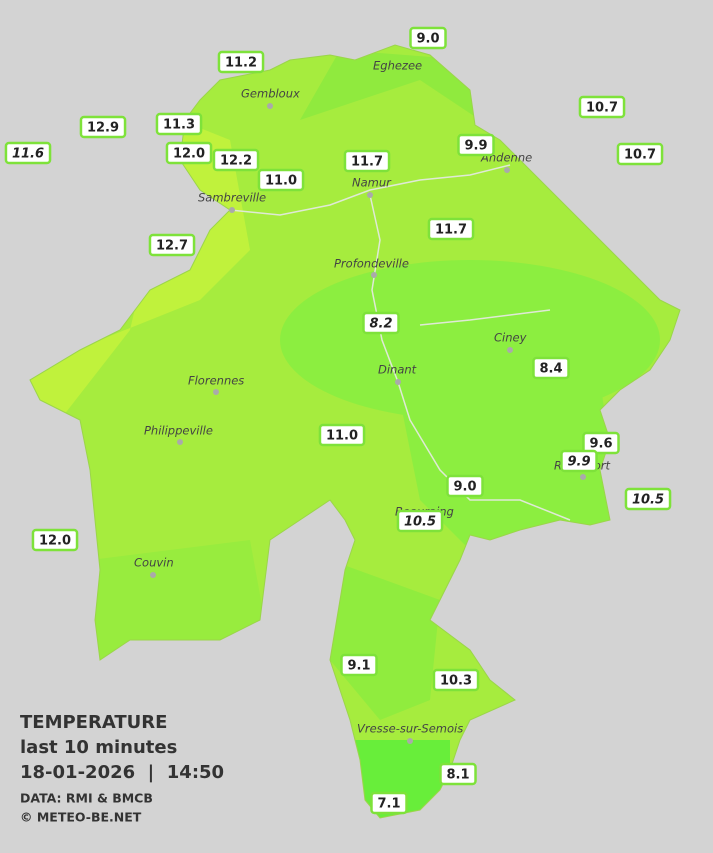 The width and height of the screenshot is (713, 853). I want to click on town-label: Sambreville, so click(232, 198).